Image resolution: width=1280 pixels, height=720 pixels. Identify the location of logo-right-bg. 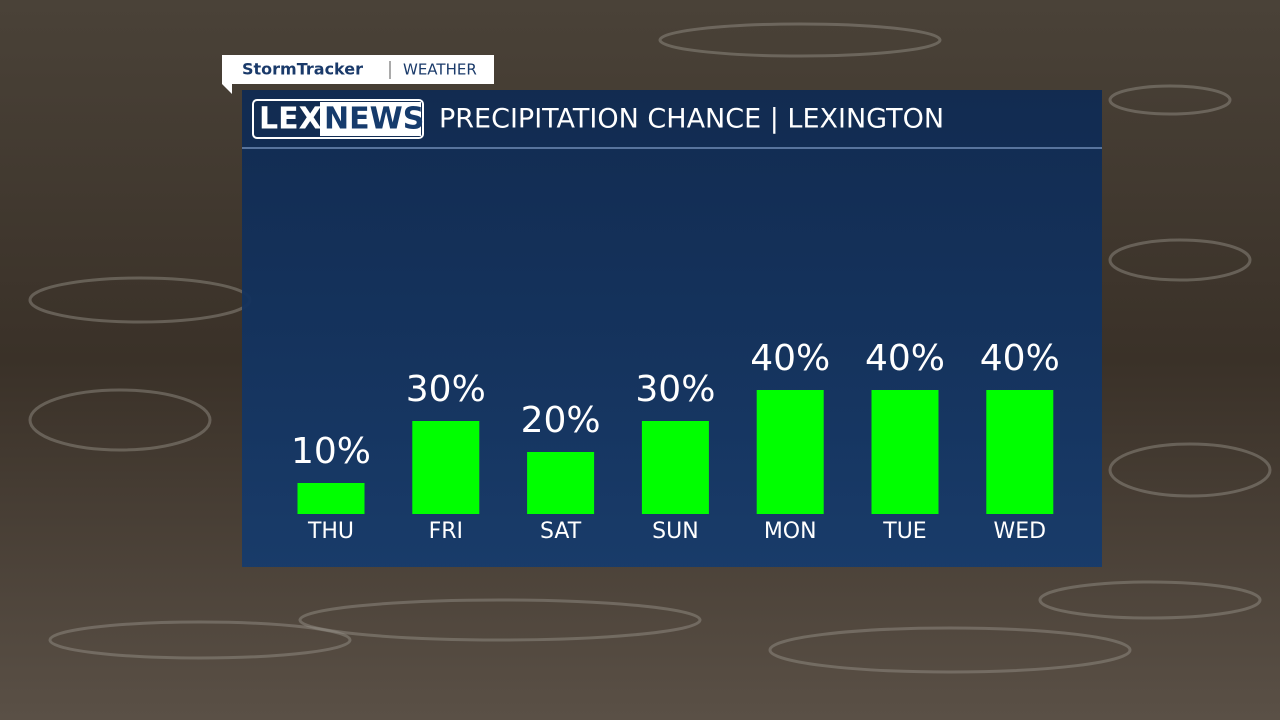
(370, 119).